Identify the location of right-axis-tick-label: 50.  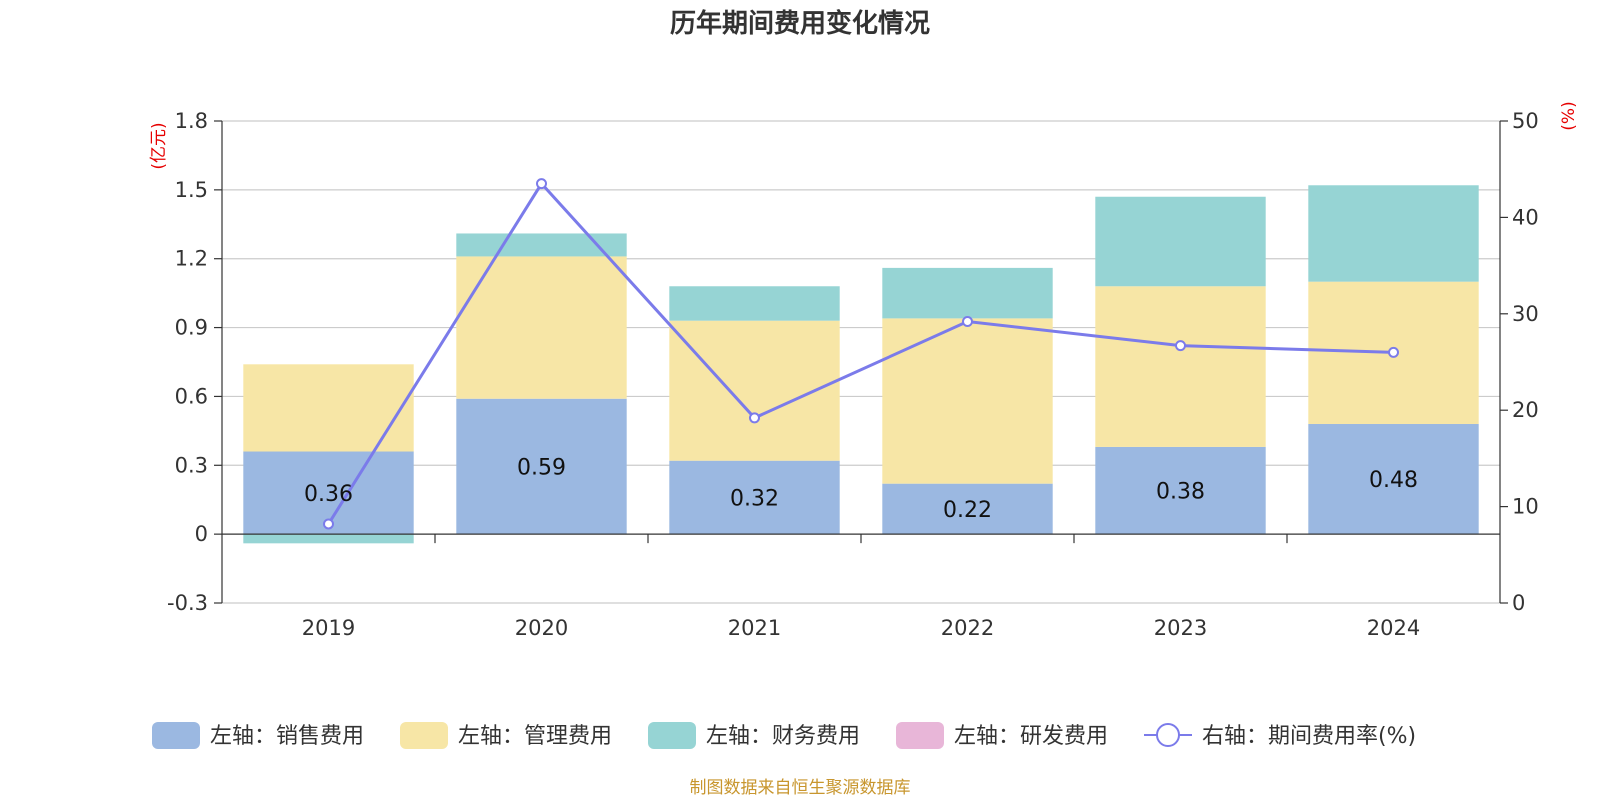
(1525, 121).